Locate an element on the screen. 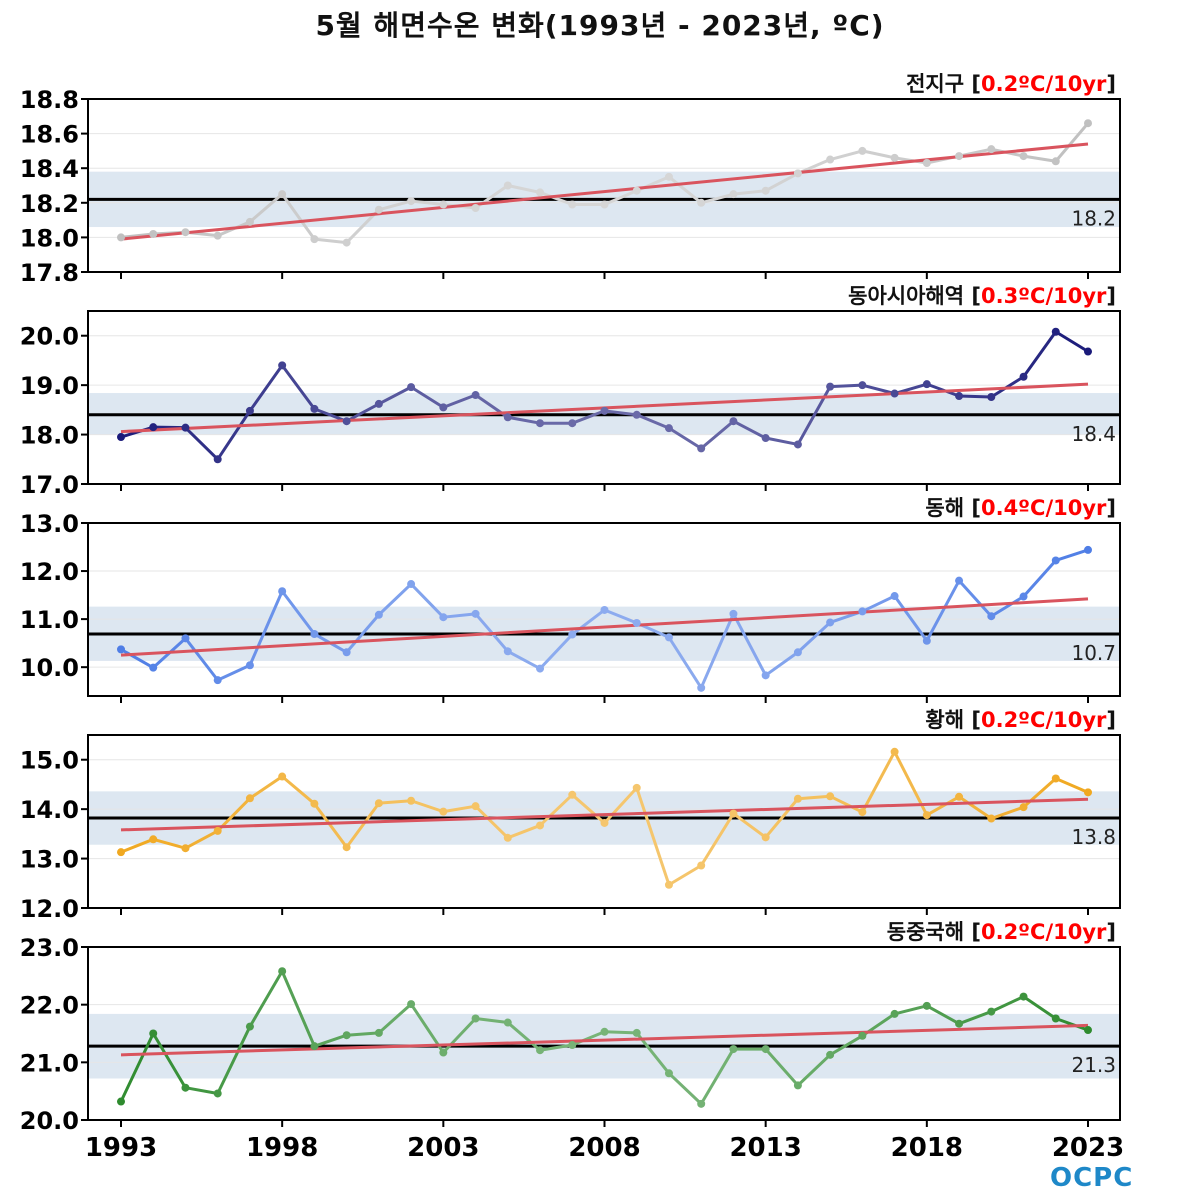  trend-rate-value: 0.2ºC/10yr is located at coordinates (1044, 720).